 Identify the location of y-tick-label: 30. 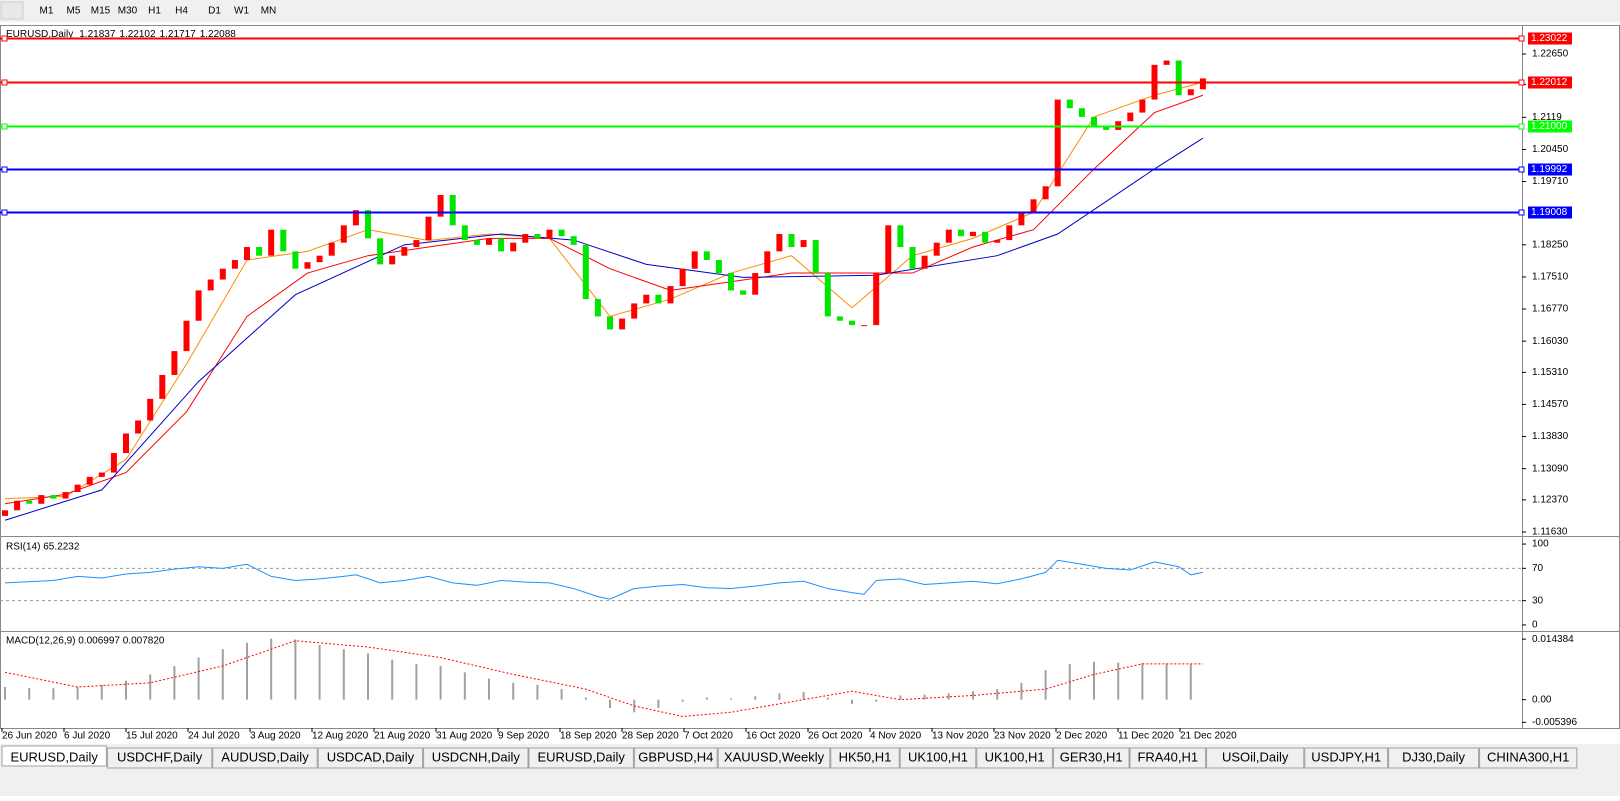
(1538, 600).